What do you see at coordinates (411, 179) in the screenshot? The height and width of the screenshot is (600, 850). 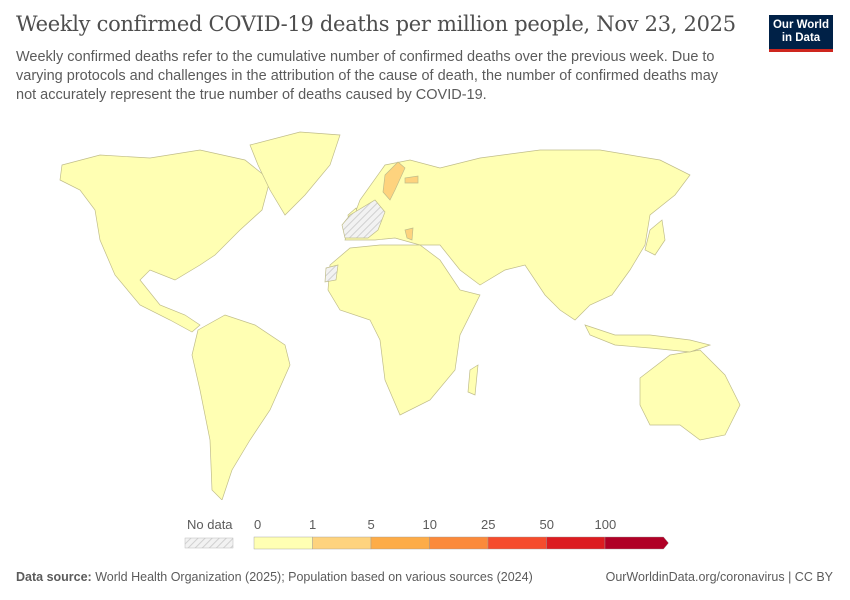 I see `latvia` at bounding box center [411, 179].